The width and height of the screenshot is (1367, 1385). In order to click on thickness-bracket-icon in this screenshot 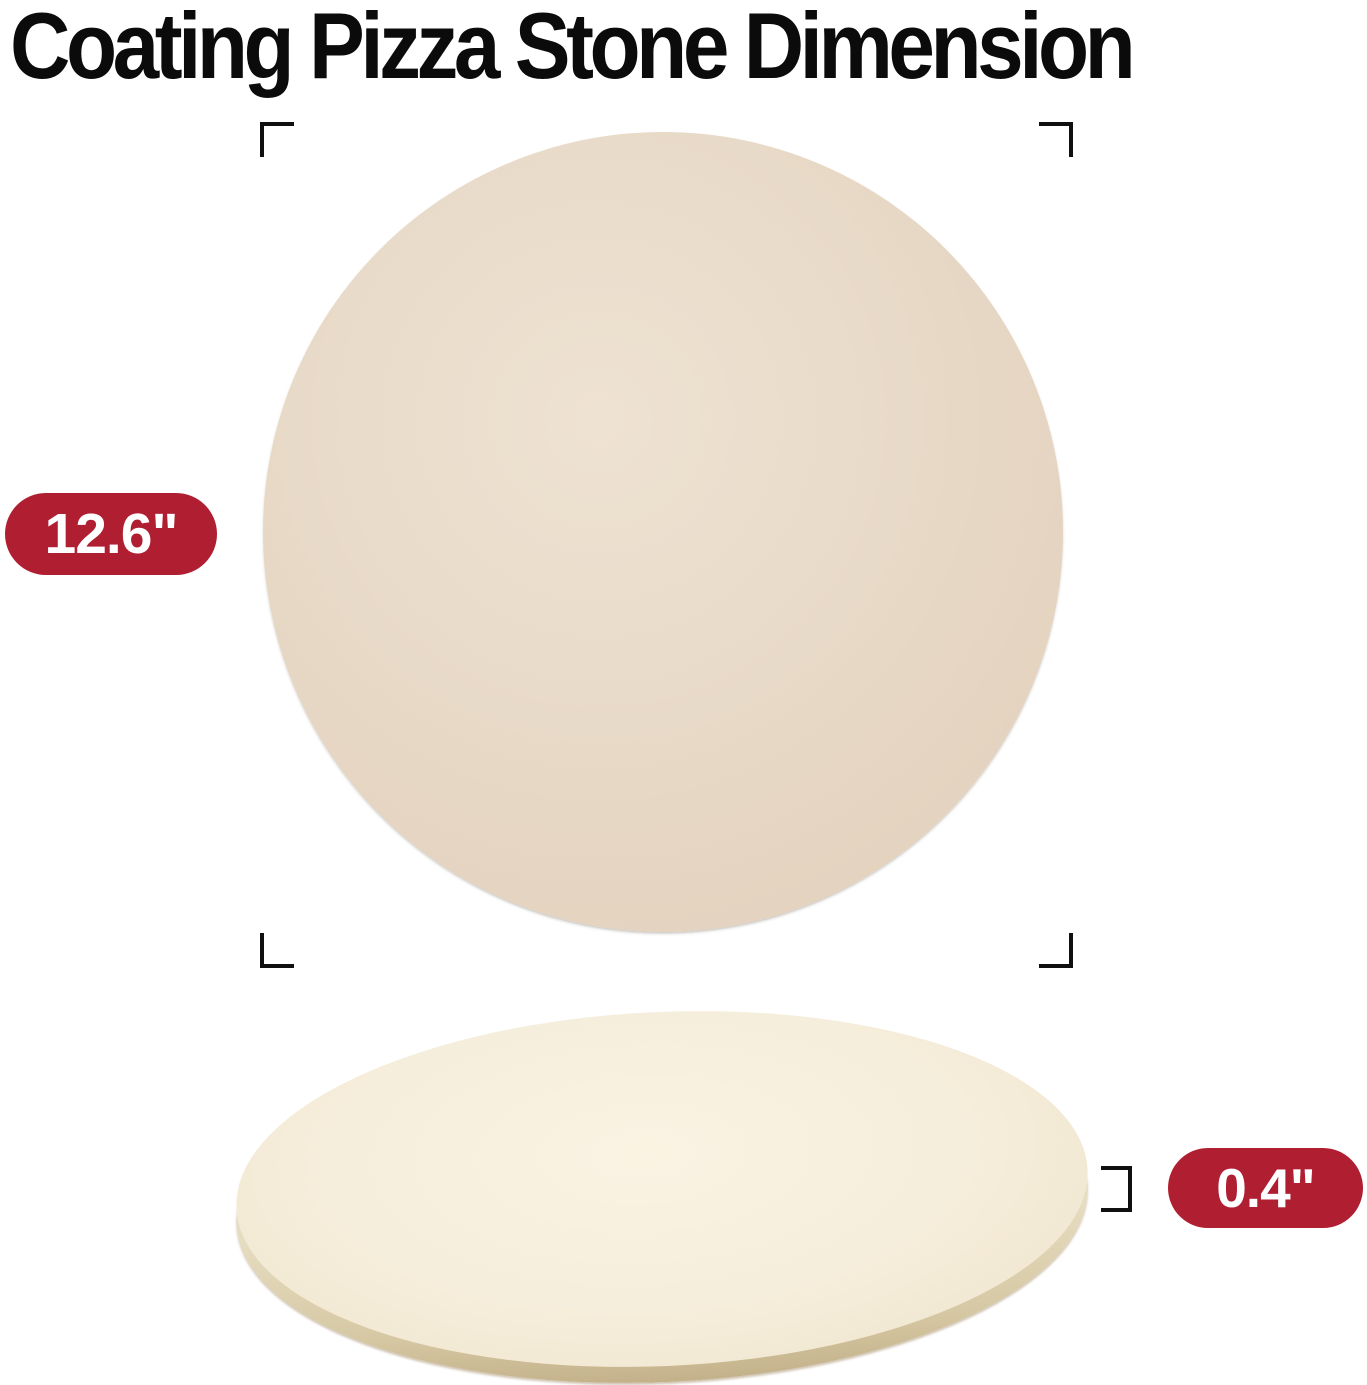, I will do `click(1116, 1189)`.